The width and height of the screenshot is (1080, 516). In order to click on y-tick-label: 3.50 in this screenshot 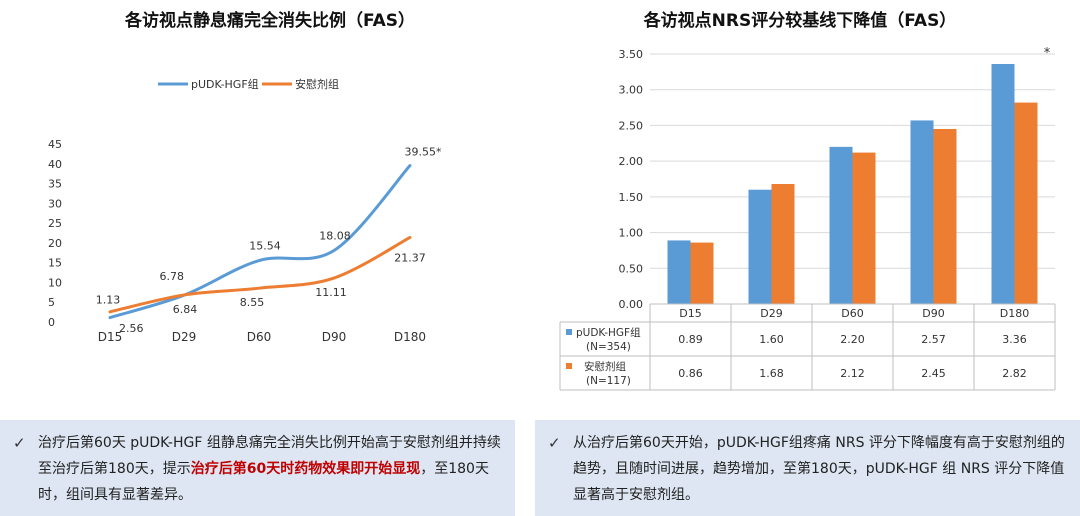, I will do `click(631, 54)`.